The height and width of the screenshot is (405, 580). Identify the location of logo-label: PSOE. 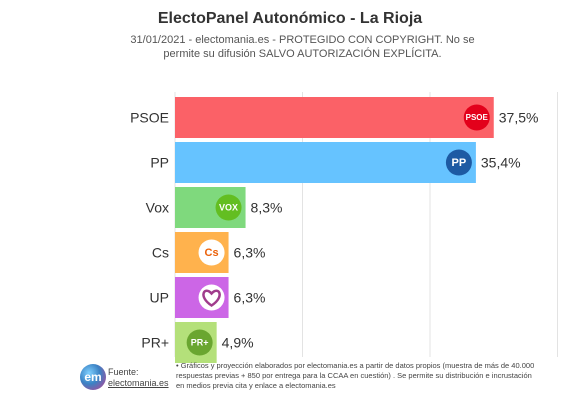
(477, 117).